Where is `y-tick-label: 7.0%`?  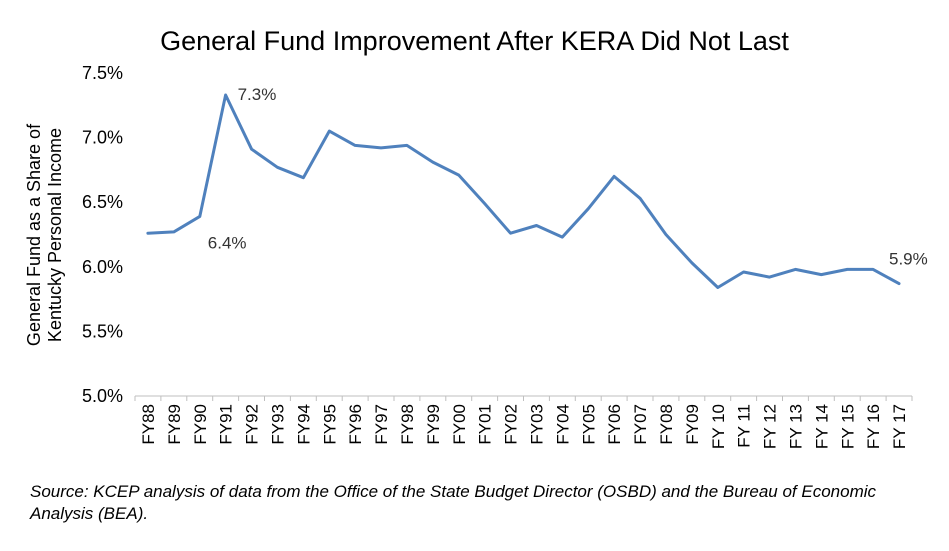 y-tick-label: 7.0% is located at coordinates (102, 138).